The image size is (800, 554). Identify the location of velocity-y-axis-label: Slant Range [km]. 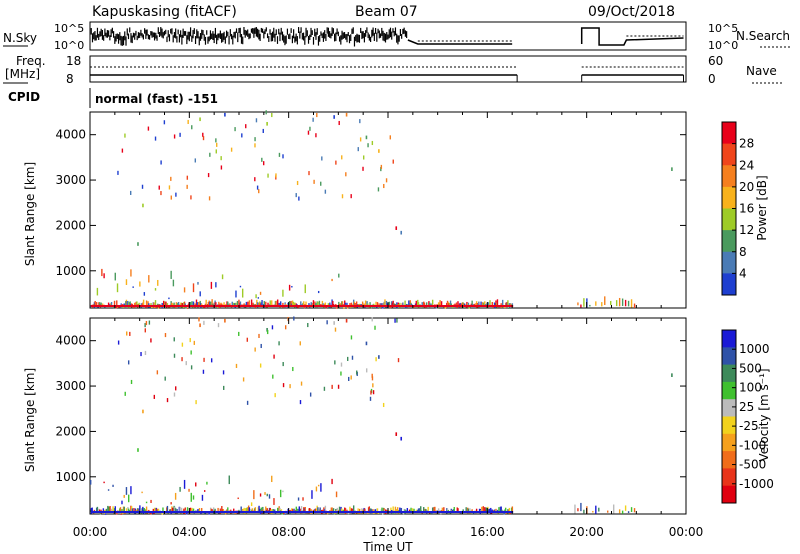
(30, 420).